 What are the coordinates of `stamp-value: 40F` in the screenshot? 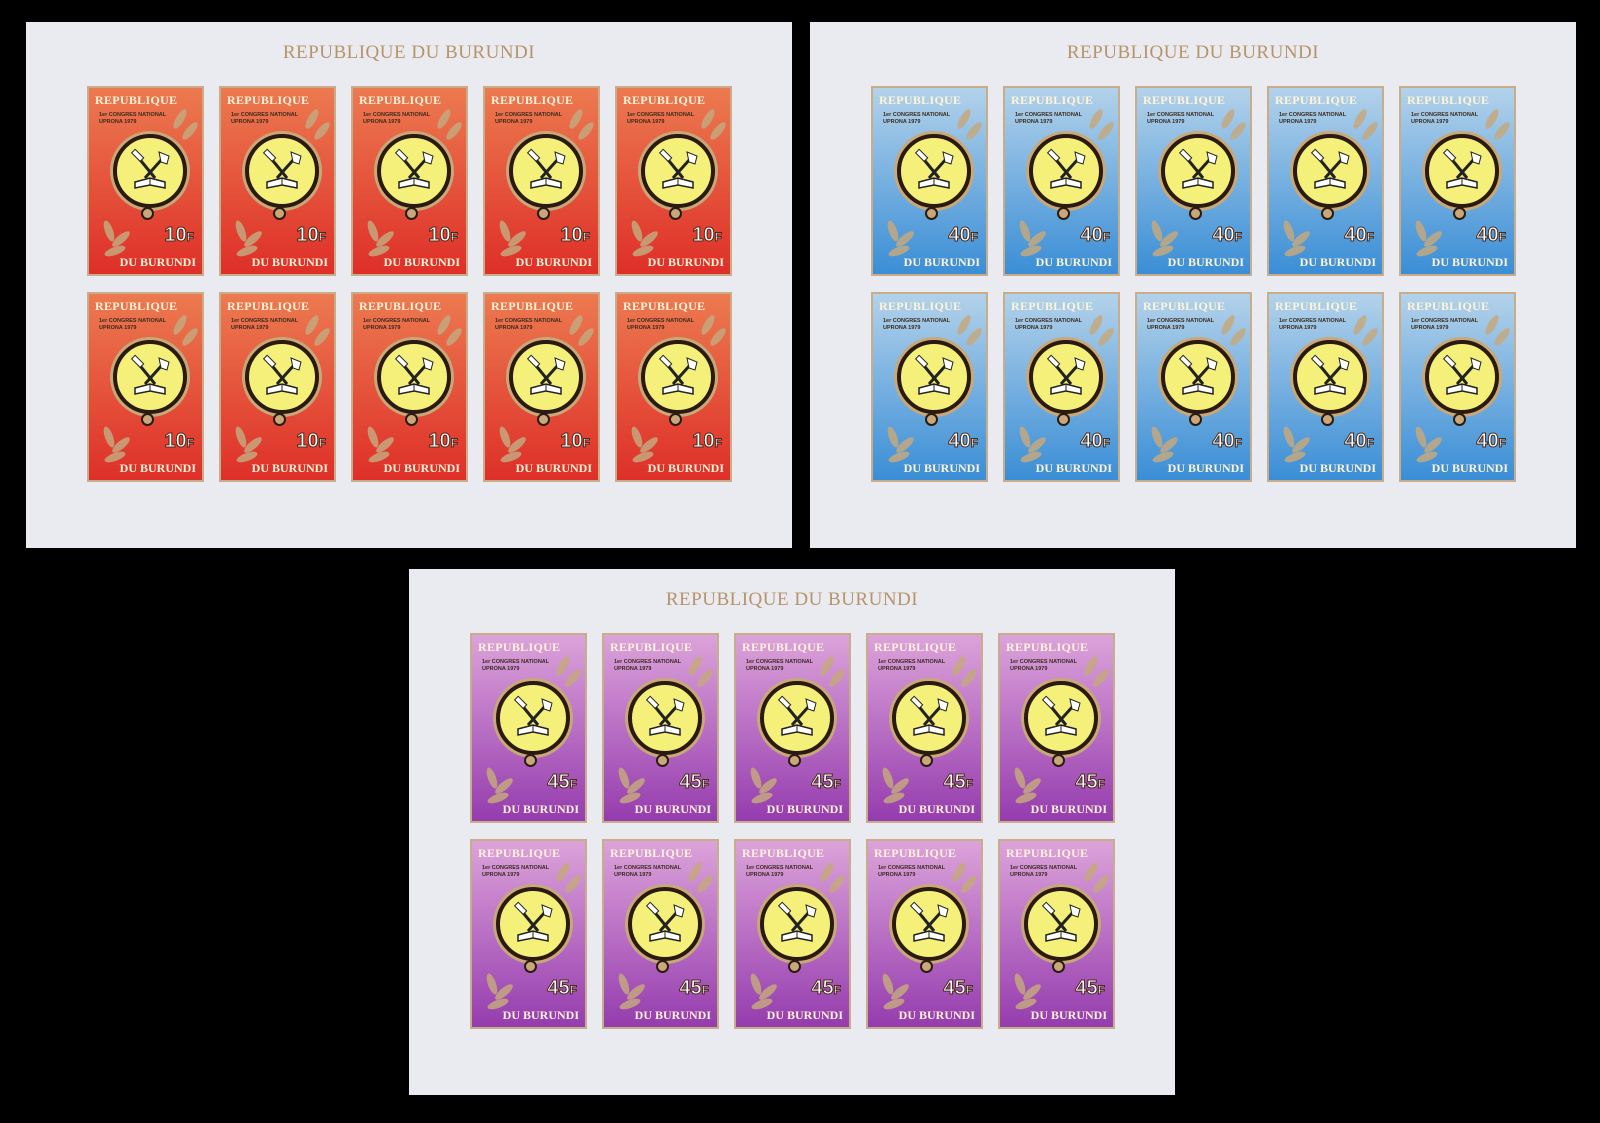 It's located at (1227, 441).